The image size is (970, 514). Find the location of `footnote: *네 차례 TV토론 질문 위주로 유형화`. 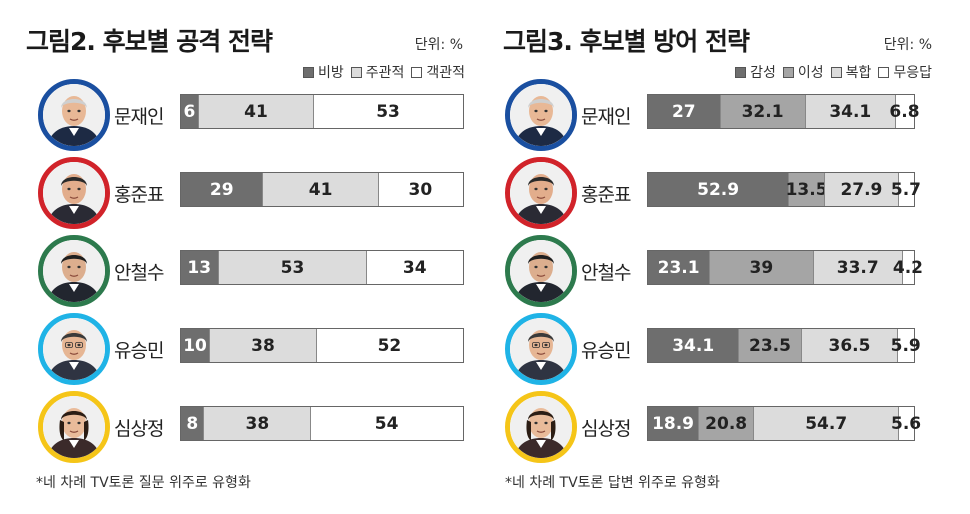

footnote: *네 차례 TV토론 질문 위주로 유형화 is located at coordinates (143, 483).